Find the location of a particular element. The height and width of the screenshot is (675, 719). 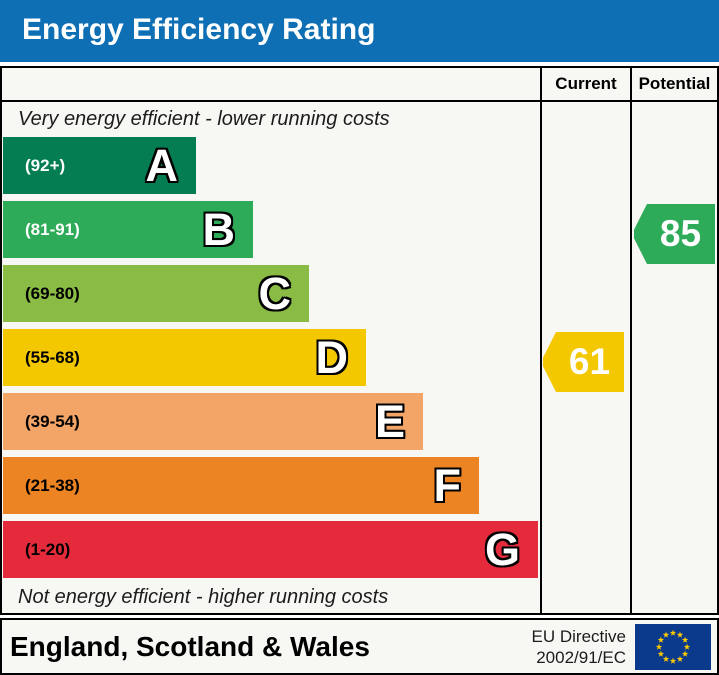

band-g-letter: G is located at coordinates (502, 549).